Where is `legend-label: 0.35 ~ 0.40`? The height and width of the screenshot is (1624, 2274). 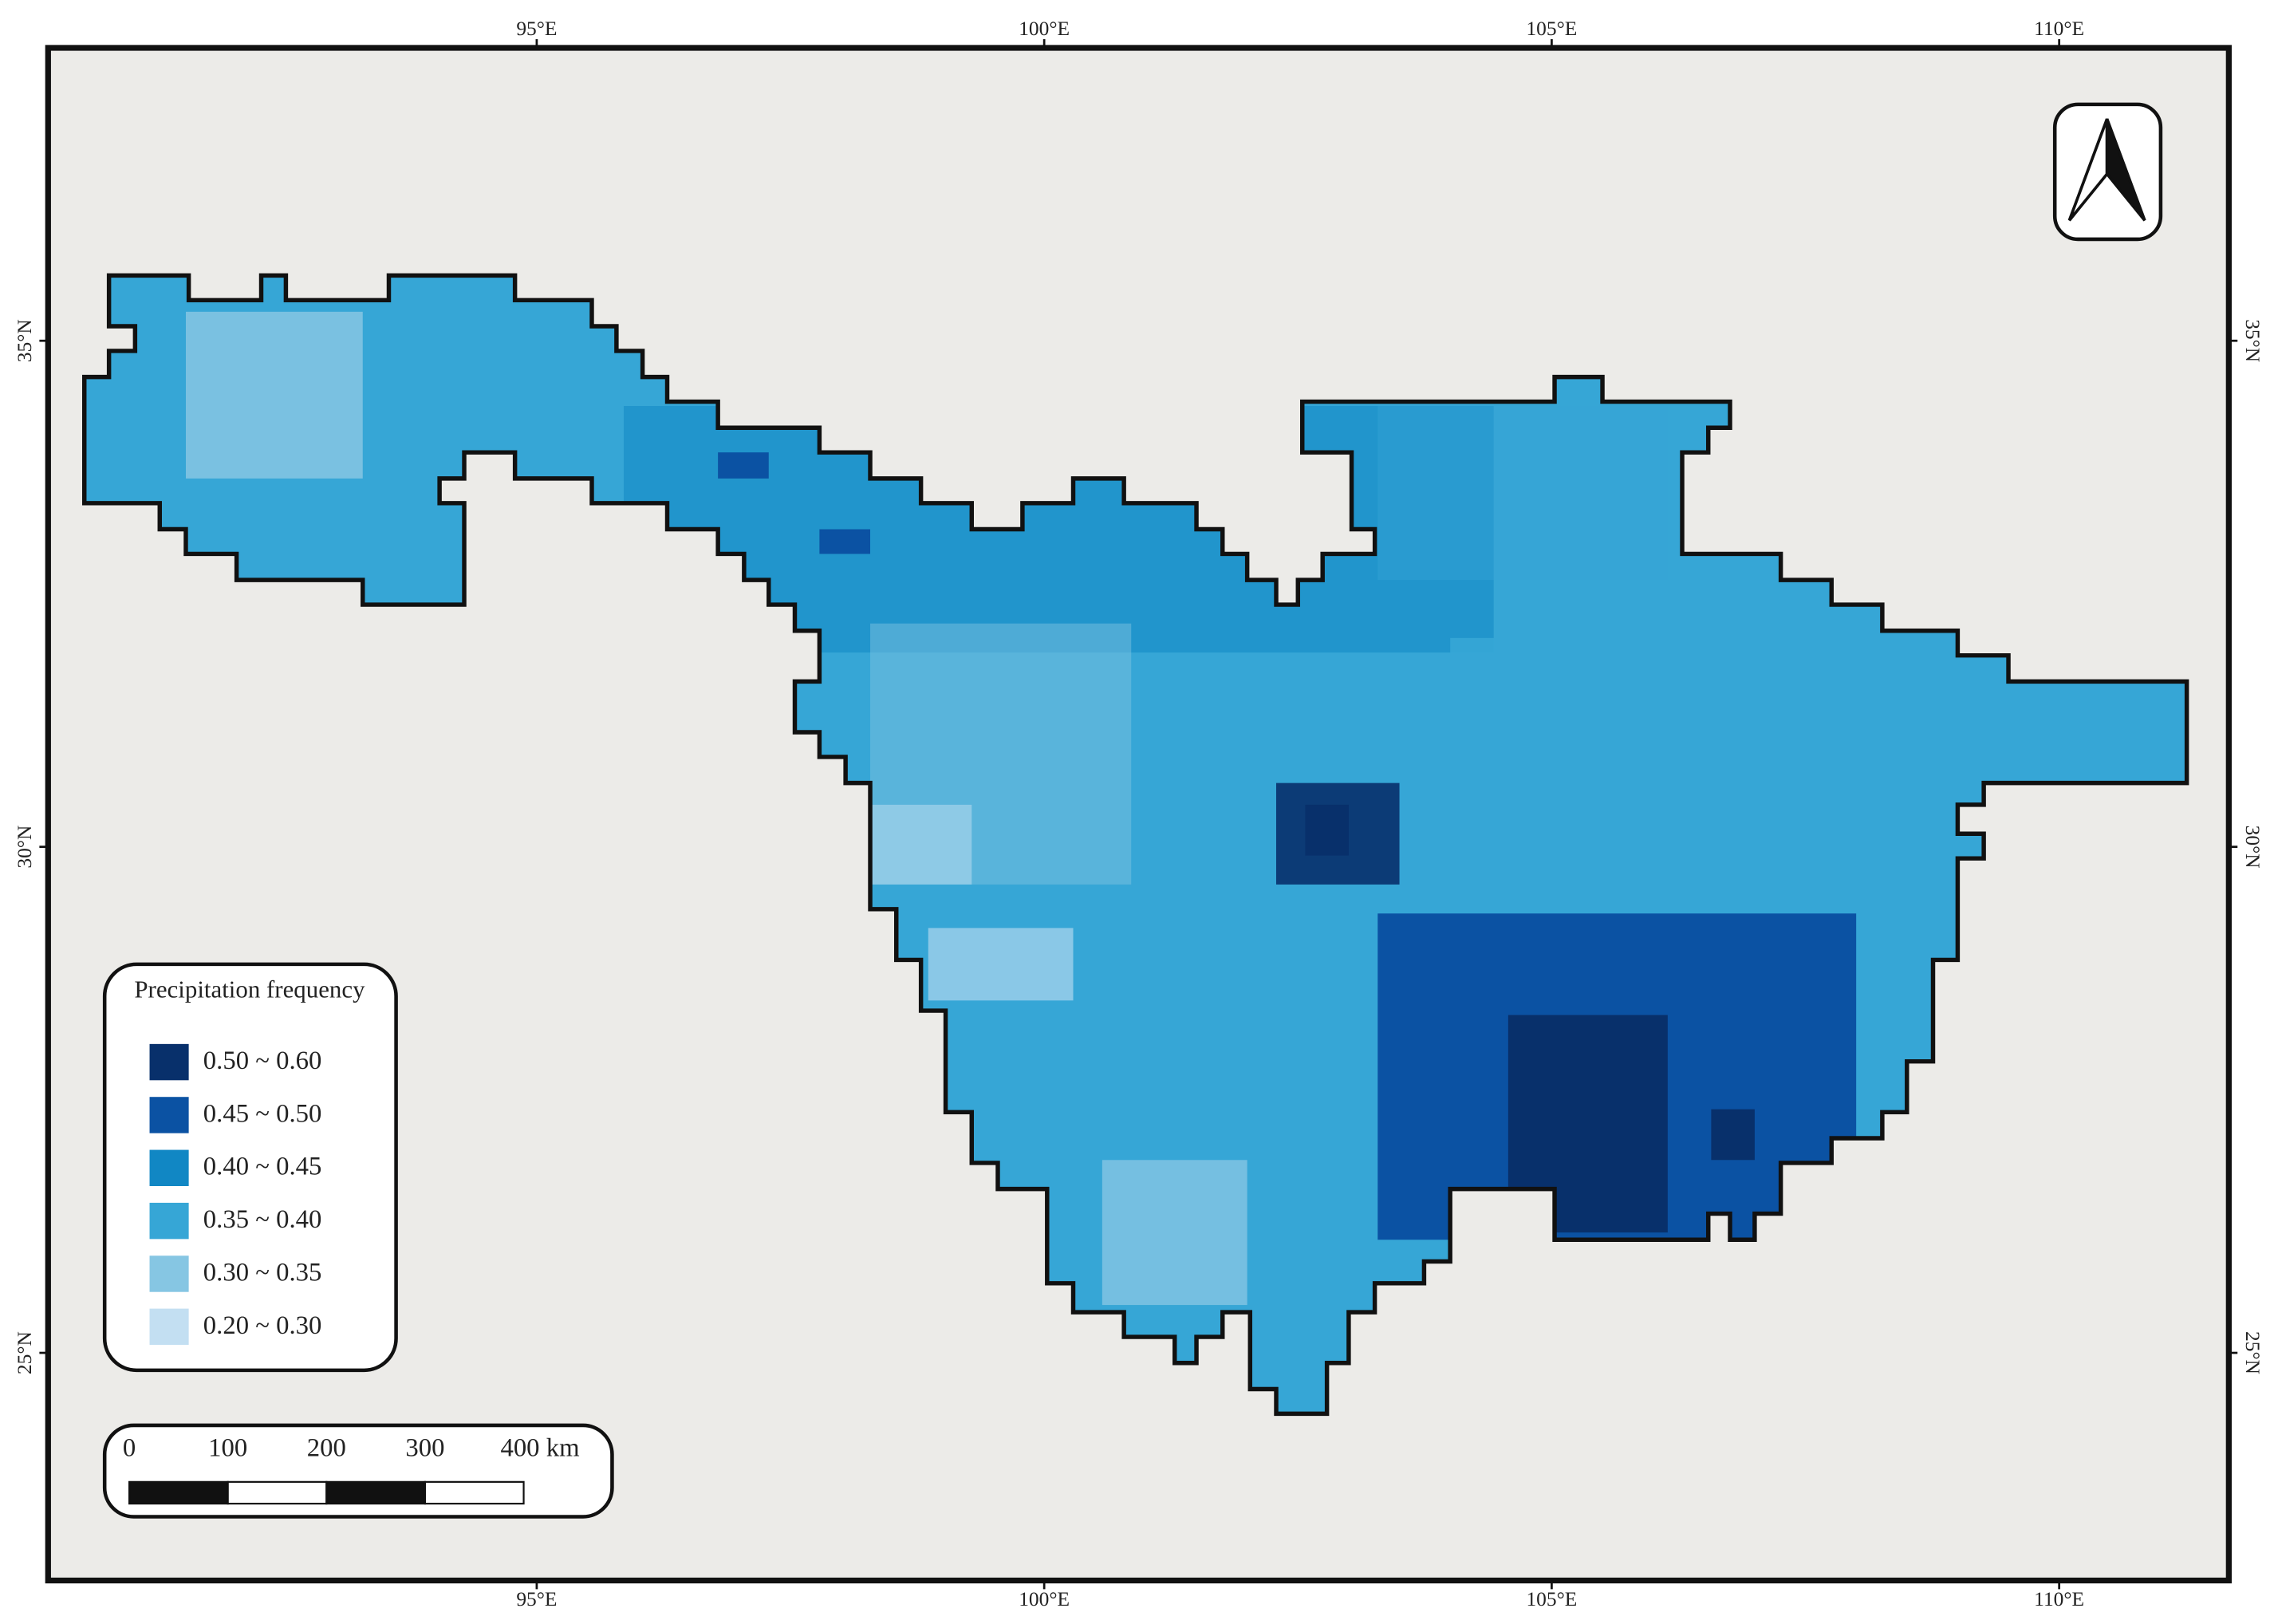 legend-label: 0.35 ~ 0.40 is located at coordinates (262, 1219).